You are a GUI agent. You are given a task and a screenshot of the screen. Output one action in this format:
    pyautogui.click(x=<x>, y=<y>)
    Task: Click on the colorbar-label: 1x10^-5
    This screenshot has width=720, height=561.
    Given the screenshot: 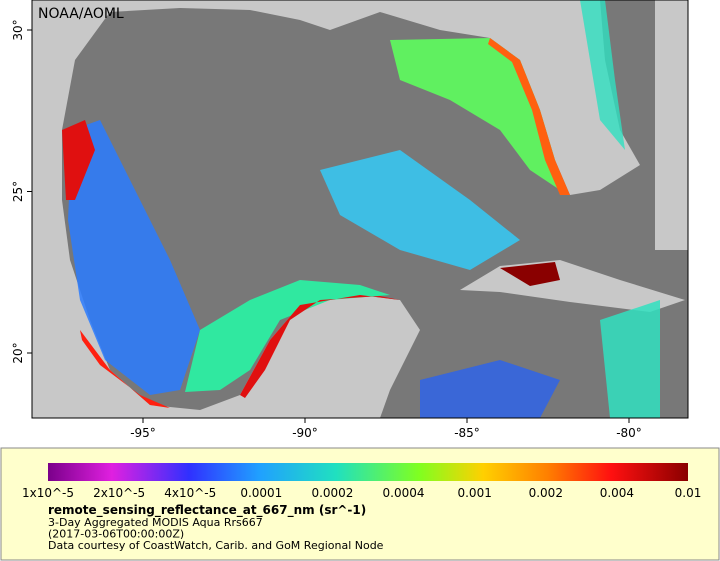 What is the action you would take?
    pyautogui.click(x=48, y=493)
    